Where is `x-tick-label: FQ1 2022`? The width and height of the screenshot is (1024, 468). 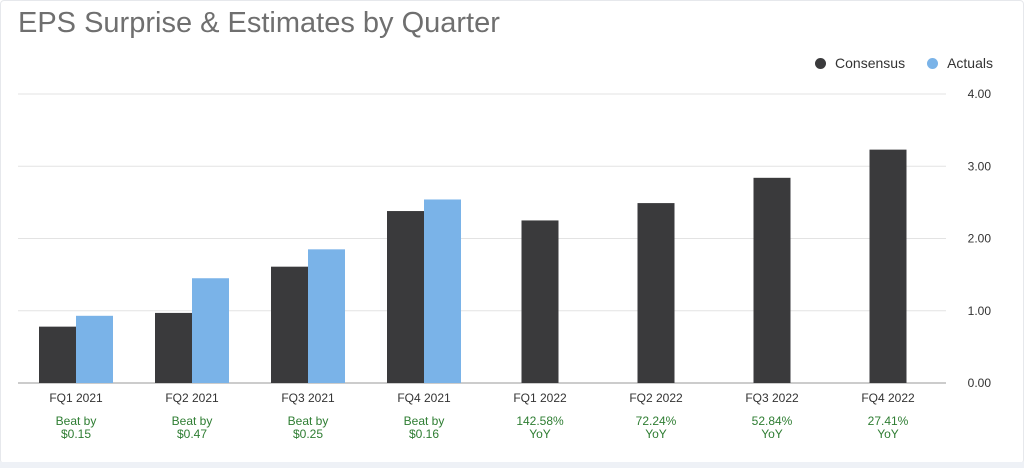
x-tick-label: FQ1 2022 is located at coordinates (540, 398).